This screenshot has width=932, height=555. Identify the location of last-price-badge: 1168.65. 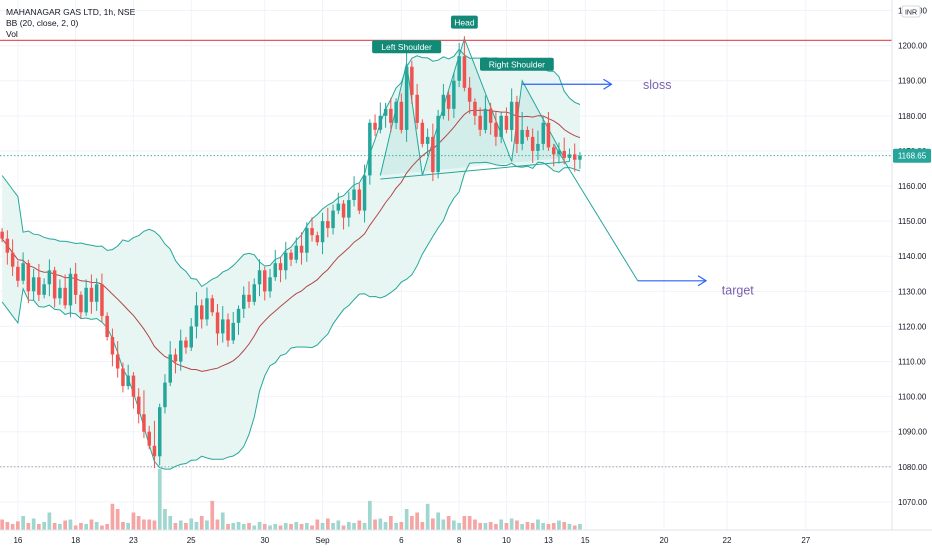
(912, 155).